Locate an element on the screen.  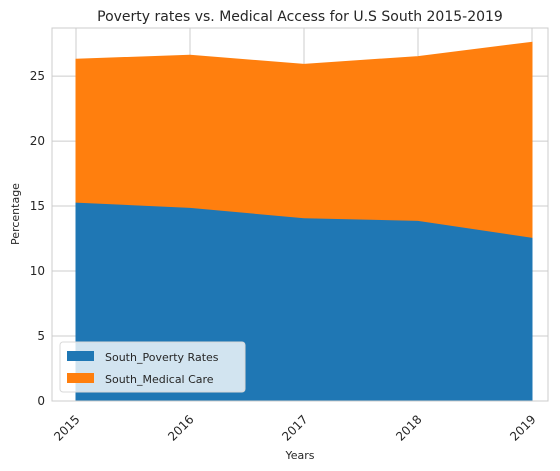
y-tick-label: 20 is located at coordinates (37, 141).